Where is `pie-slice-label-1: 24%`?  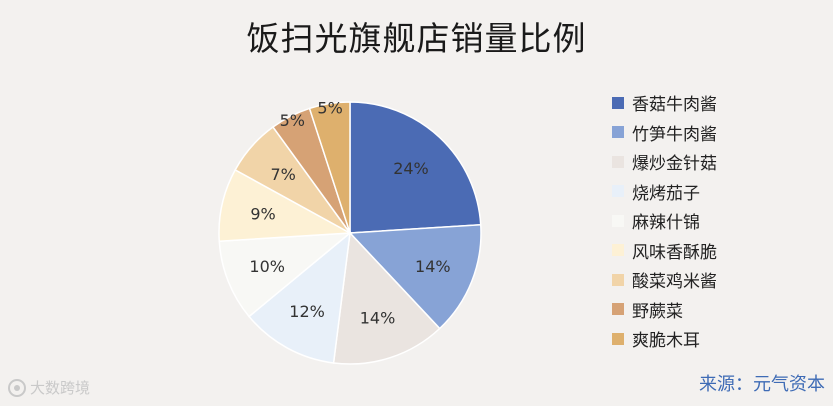
pie-slice-label-1: 24% is located at coordinates (411, 168).